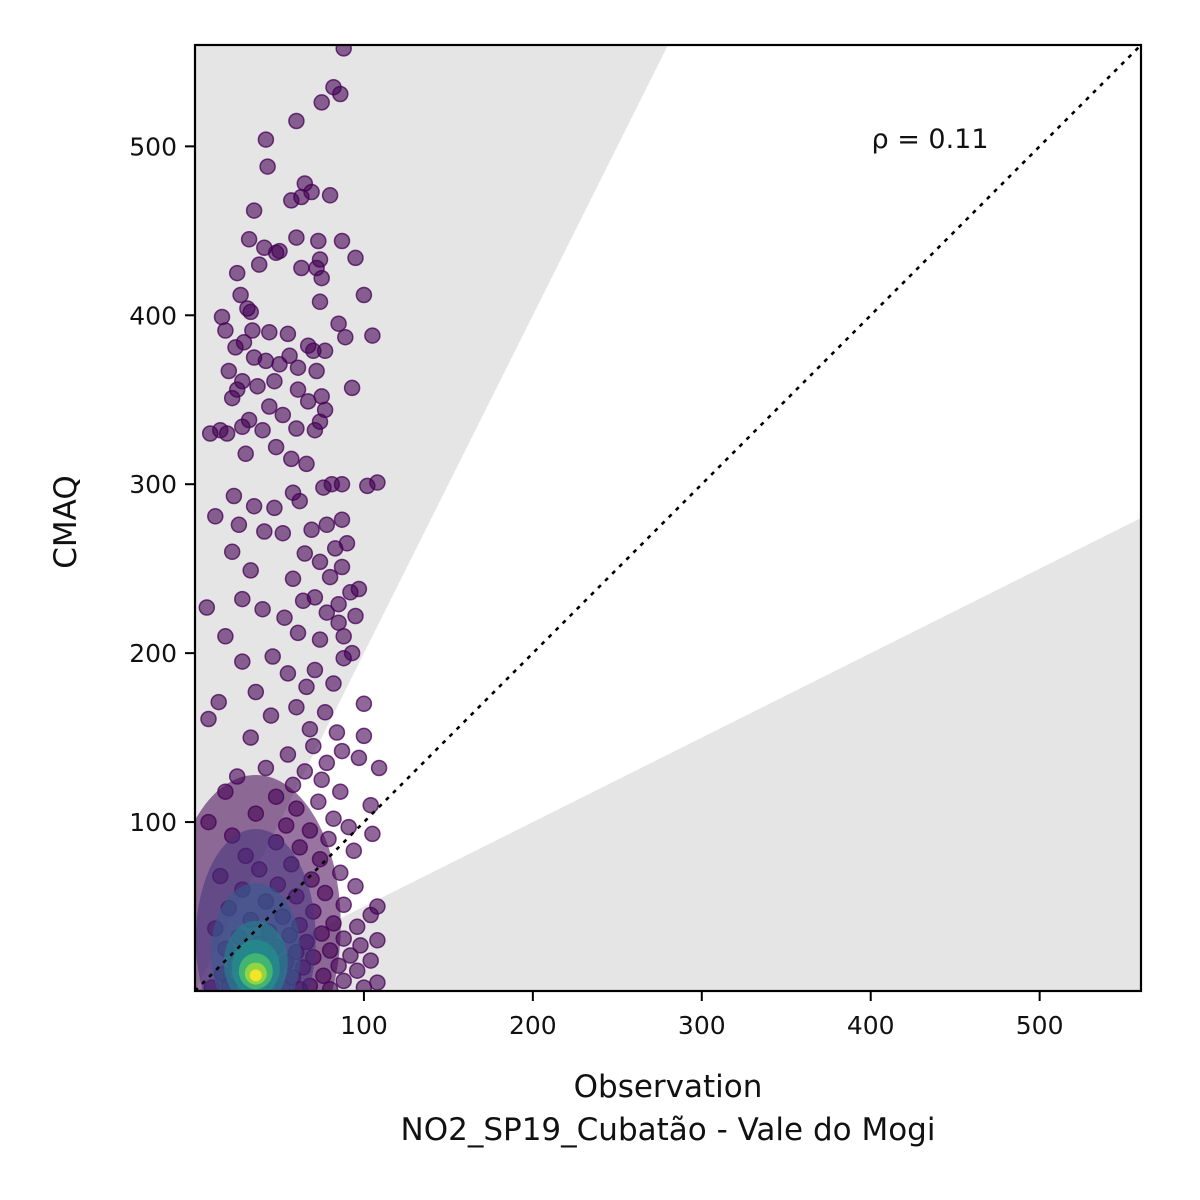 Image resolution: width=1200 pixels, height=1200 pixels. Describe the element at coordinates (293, 518) in the screenshot. I see `scatter-points` at that location.